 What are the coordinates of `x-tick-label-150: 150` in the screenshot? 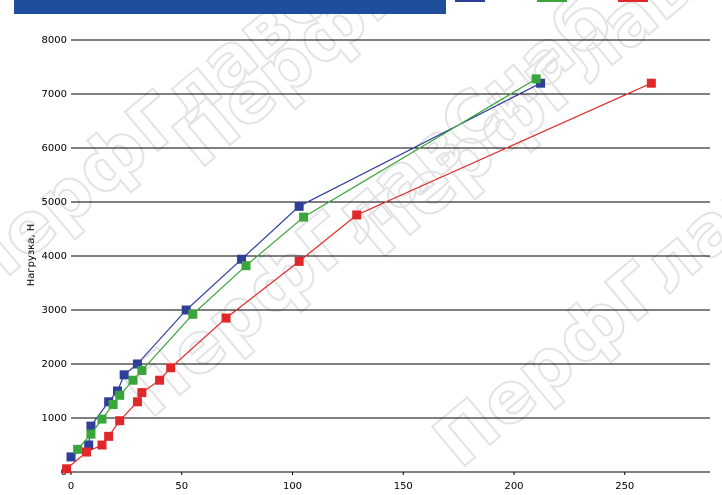 It's located at (403, 486).